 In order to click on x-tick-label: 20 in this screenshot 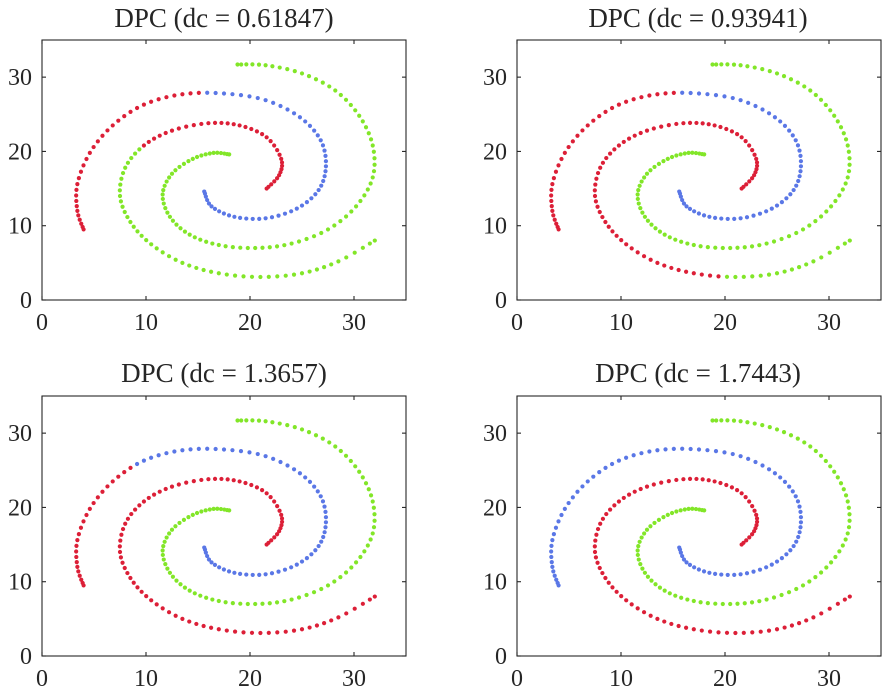, I will do `click(725, 323)`.